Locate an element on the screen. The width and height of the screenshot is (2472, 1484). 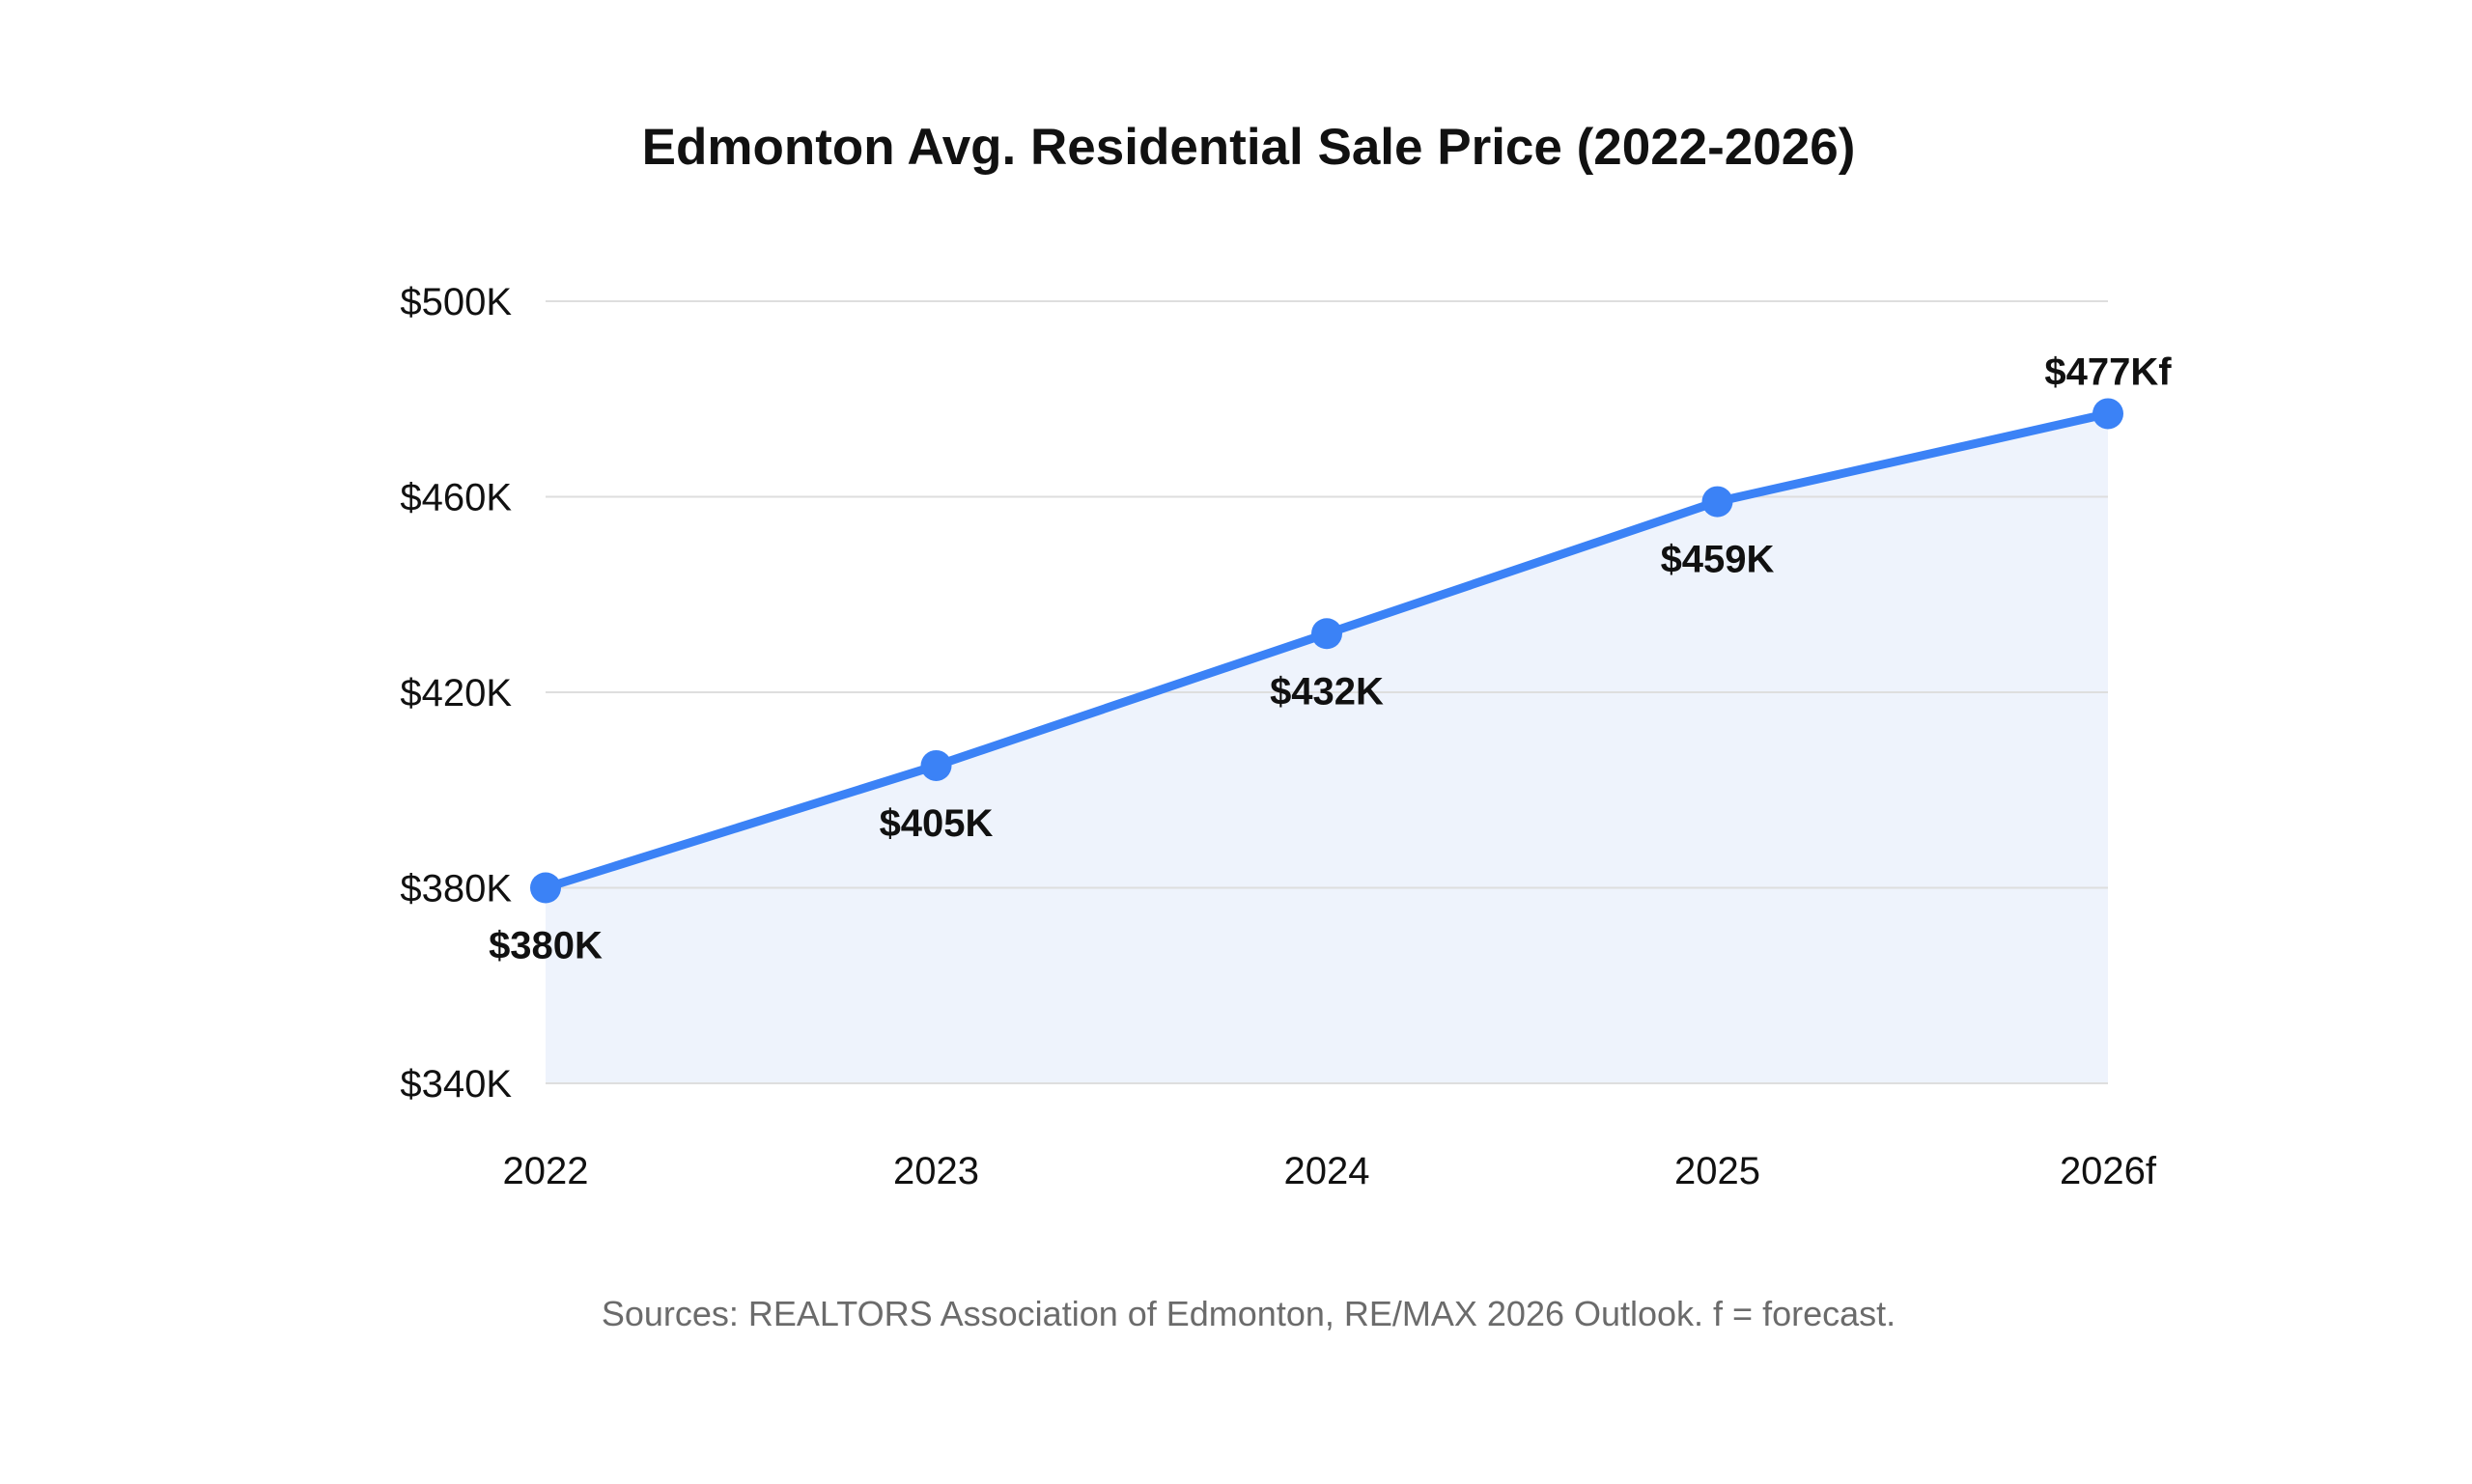
data-label: $459K is located at coordinates (1718, 560).